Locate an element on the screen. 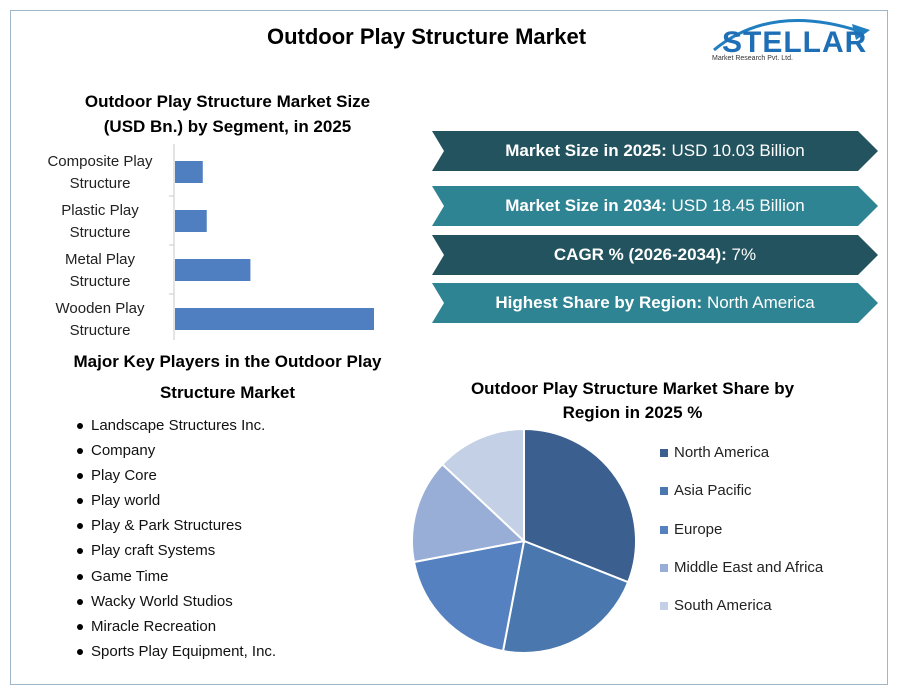 Image resolution: width=903 pixels, height=700 pixels. players-title-line-2: Structure Market is located at coordinates (227, 392).